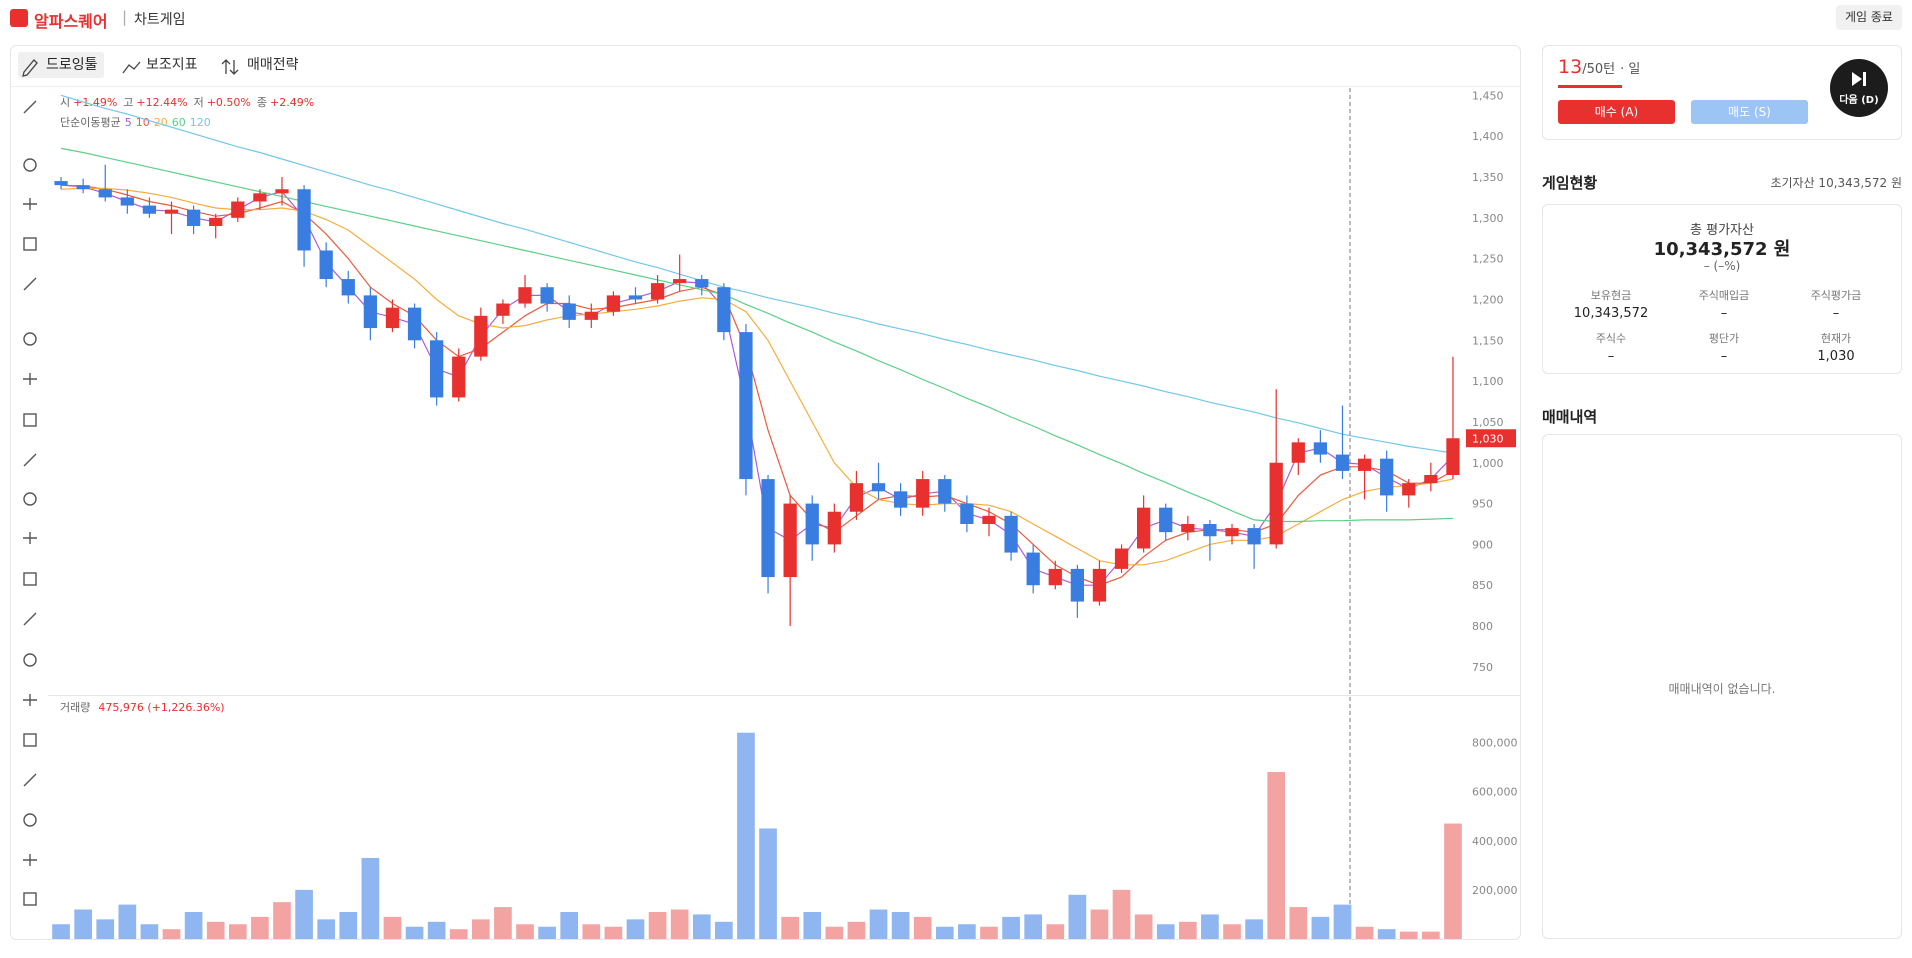 The image size is (1912, 958). What do you see at coordinates (1488, 177) in the screenshot?
I see `y-tick-label: 1,350` at bounding box center [1488, 177].